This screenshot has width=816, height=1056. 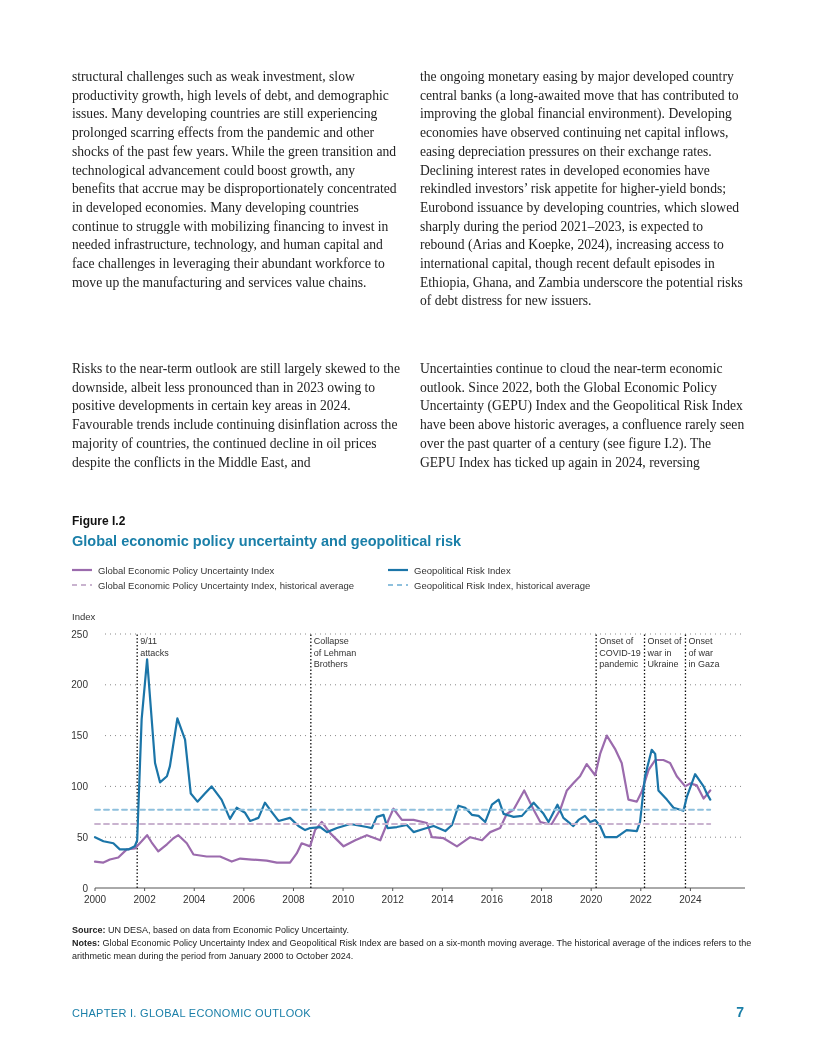 What do you see at coordinates (244, 899) in the screenshot?
I see `x-tick-label: 2006` at bounding box center [244, 899].